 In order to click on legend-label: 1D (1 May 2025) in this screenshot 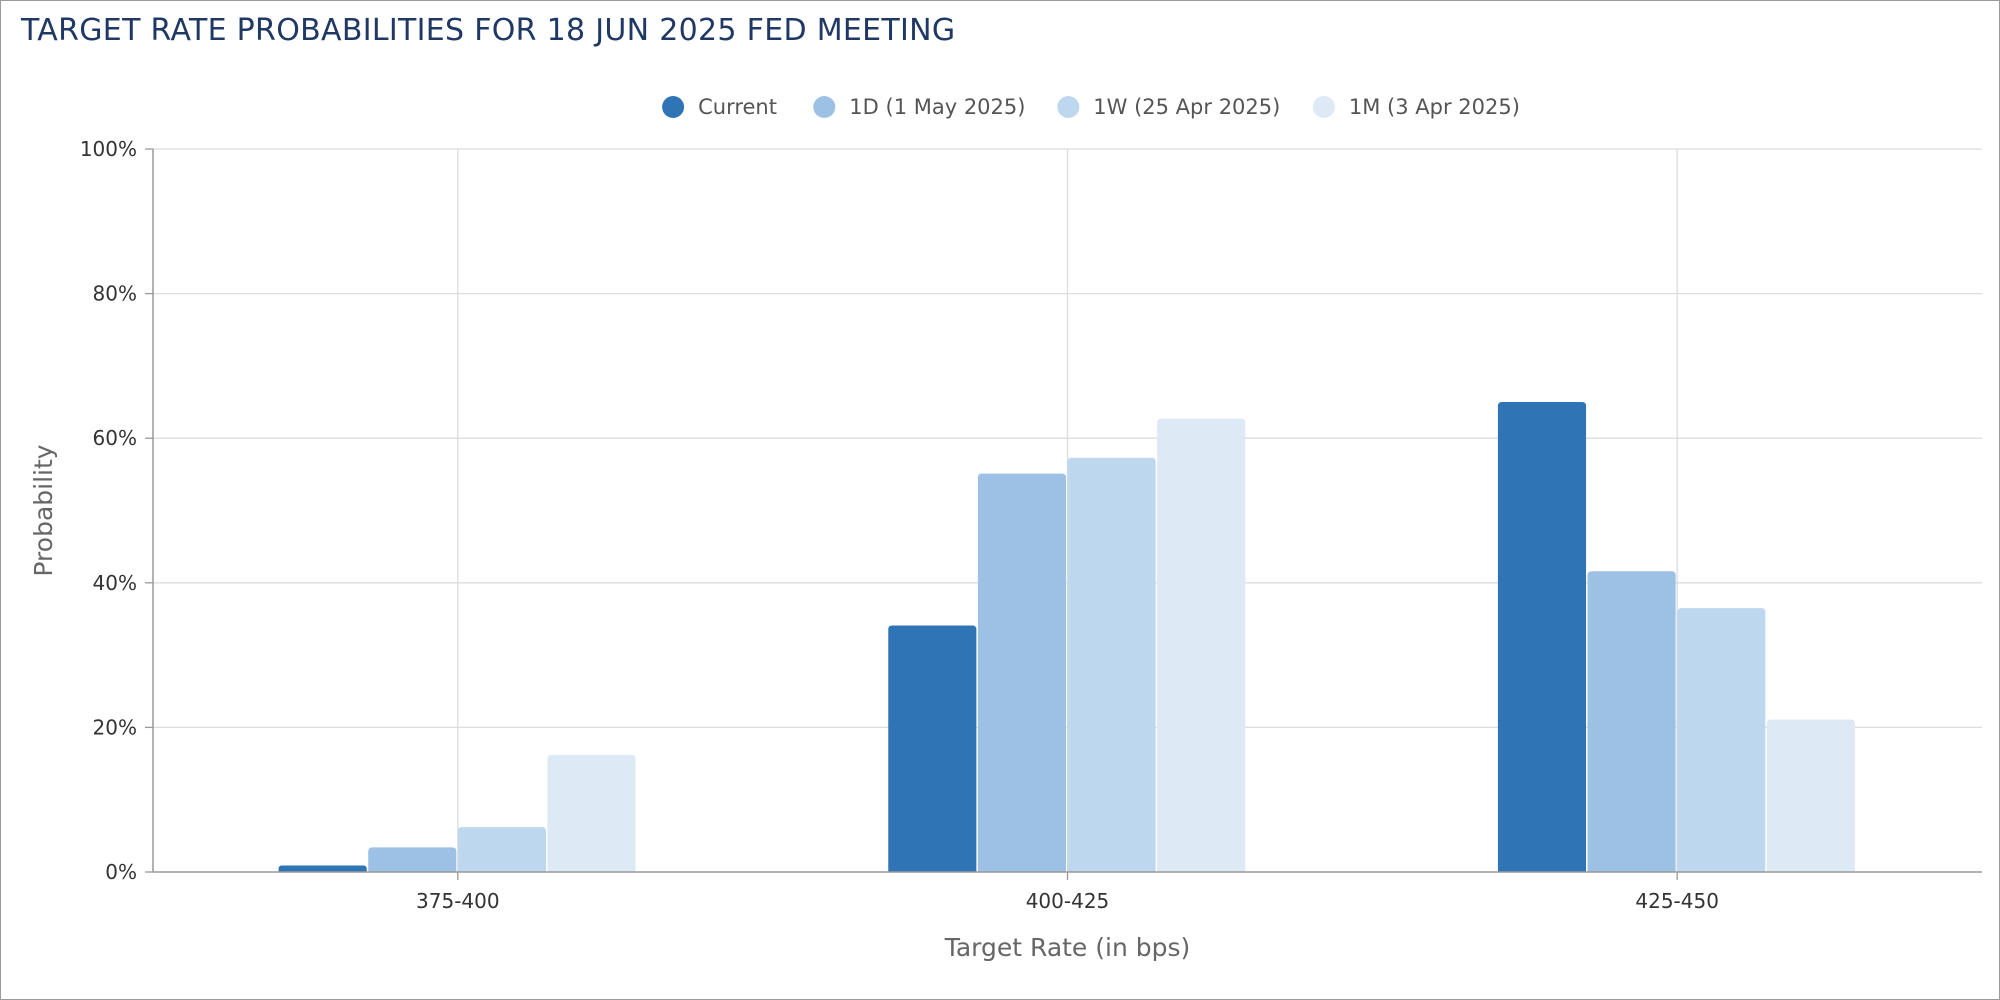, I will do `click(937, 107)`.